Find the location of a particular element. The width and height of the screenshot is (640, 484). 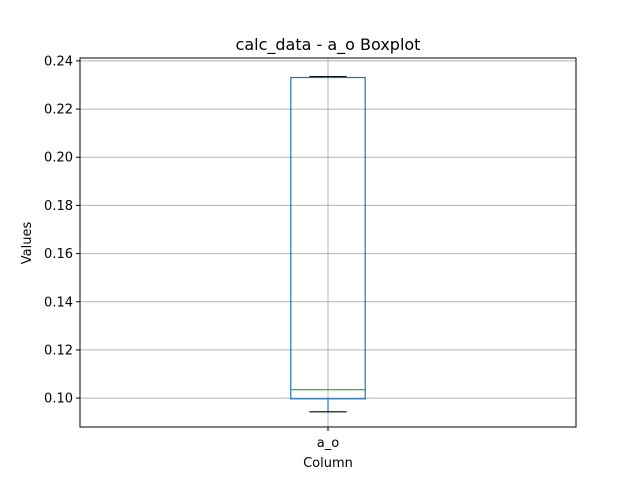

y-tick-label: 0.24 is located at coordinates (58, 61).